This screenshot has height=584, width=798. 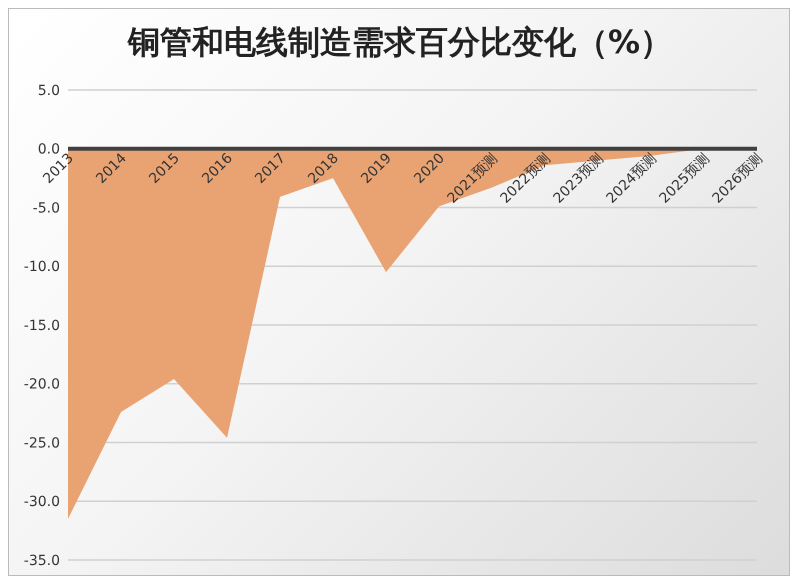 I want to click on chart-title: 铜管和电线制造需求百分比变化（%）, so click(x=400, y=42).